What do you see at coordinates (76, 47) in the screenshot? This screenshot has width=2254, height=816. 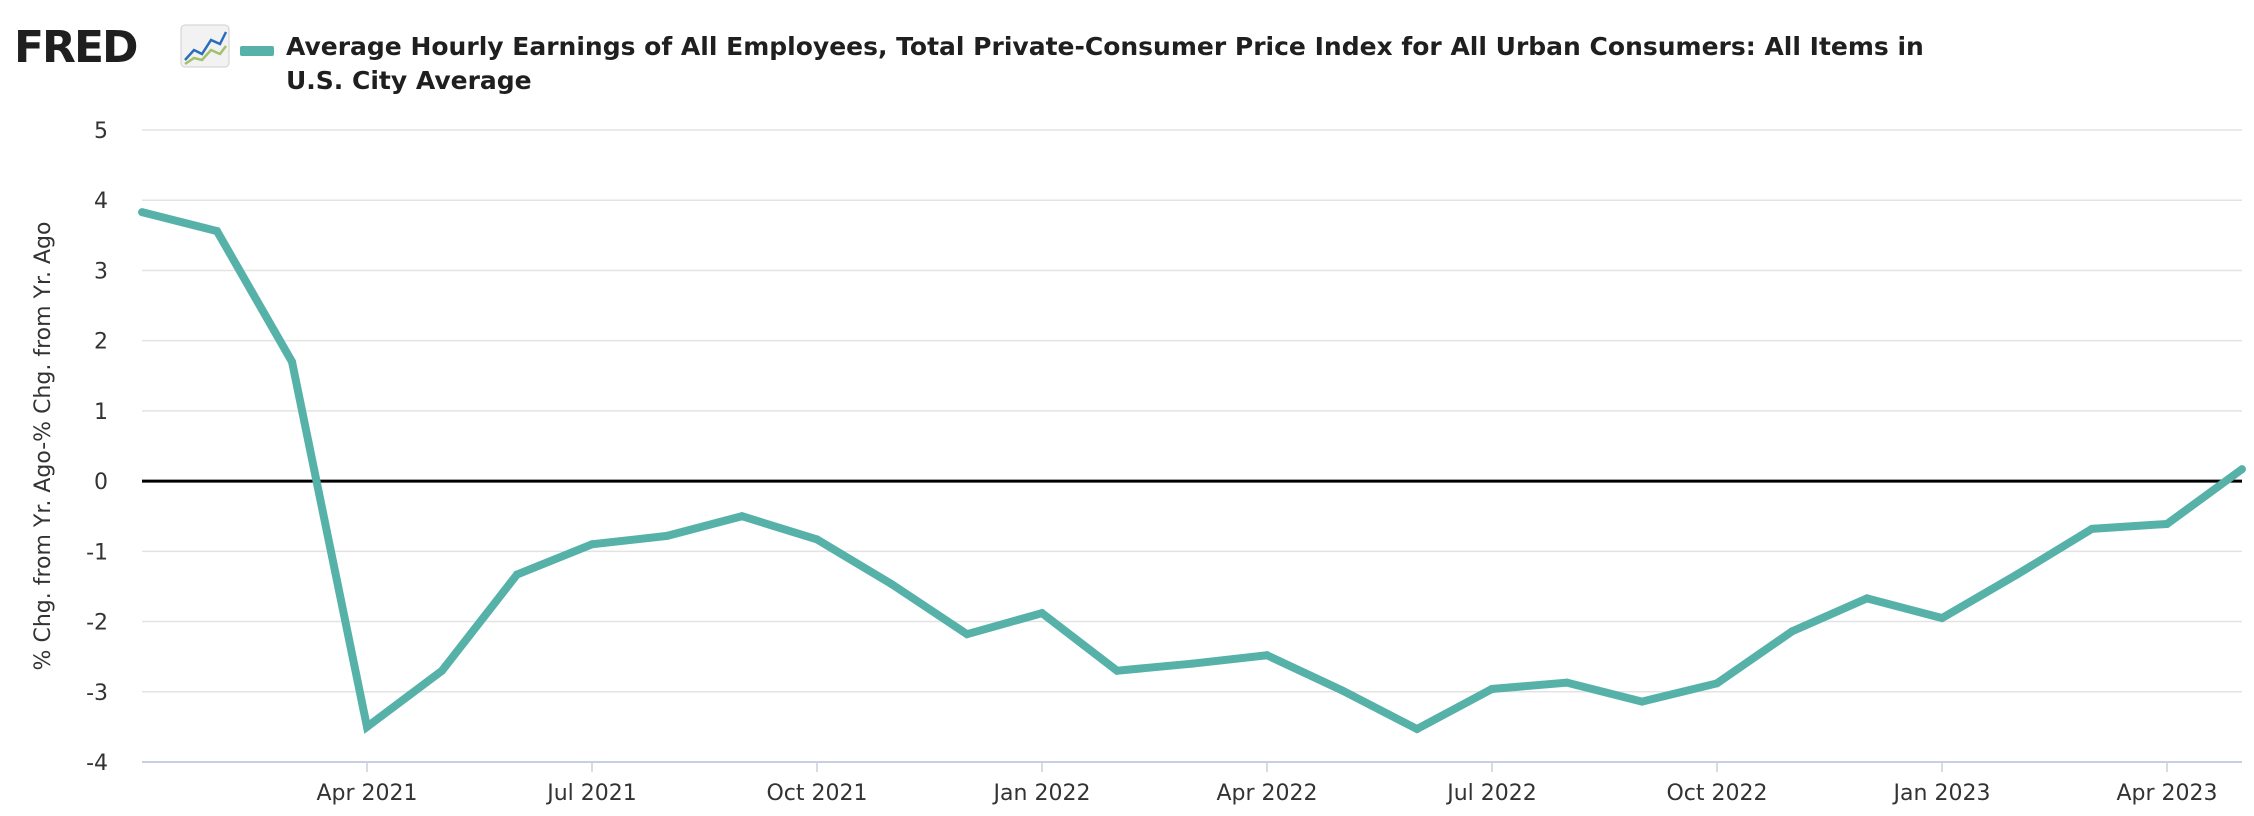 I see `fred-logo-text: FRED` at bounding box center [76, 47].